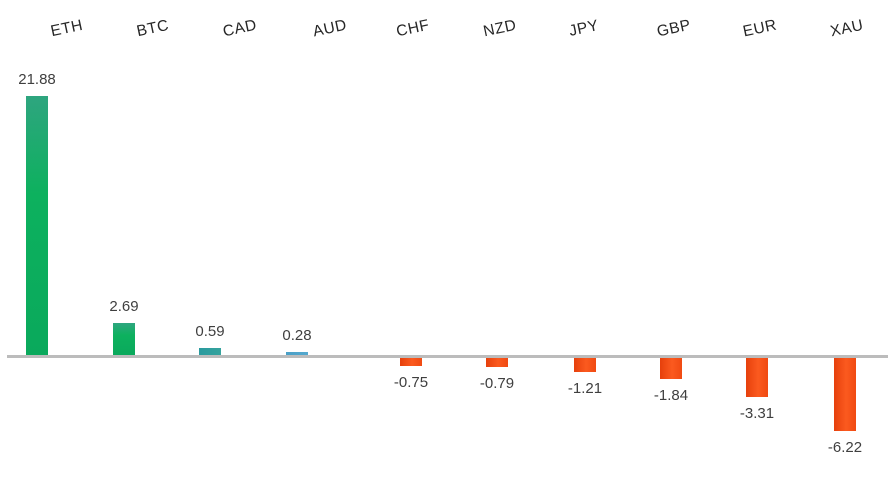  I want to click on bar-gbp, so click(671, 368).